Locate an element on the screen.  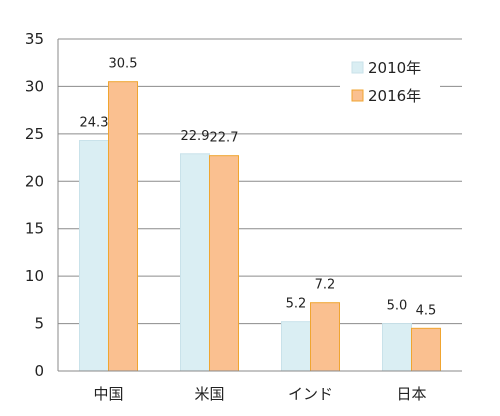
category-label: インド is located at coordinates (310, 394).